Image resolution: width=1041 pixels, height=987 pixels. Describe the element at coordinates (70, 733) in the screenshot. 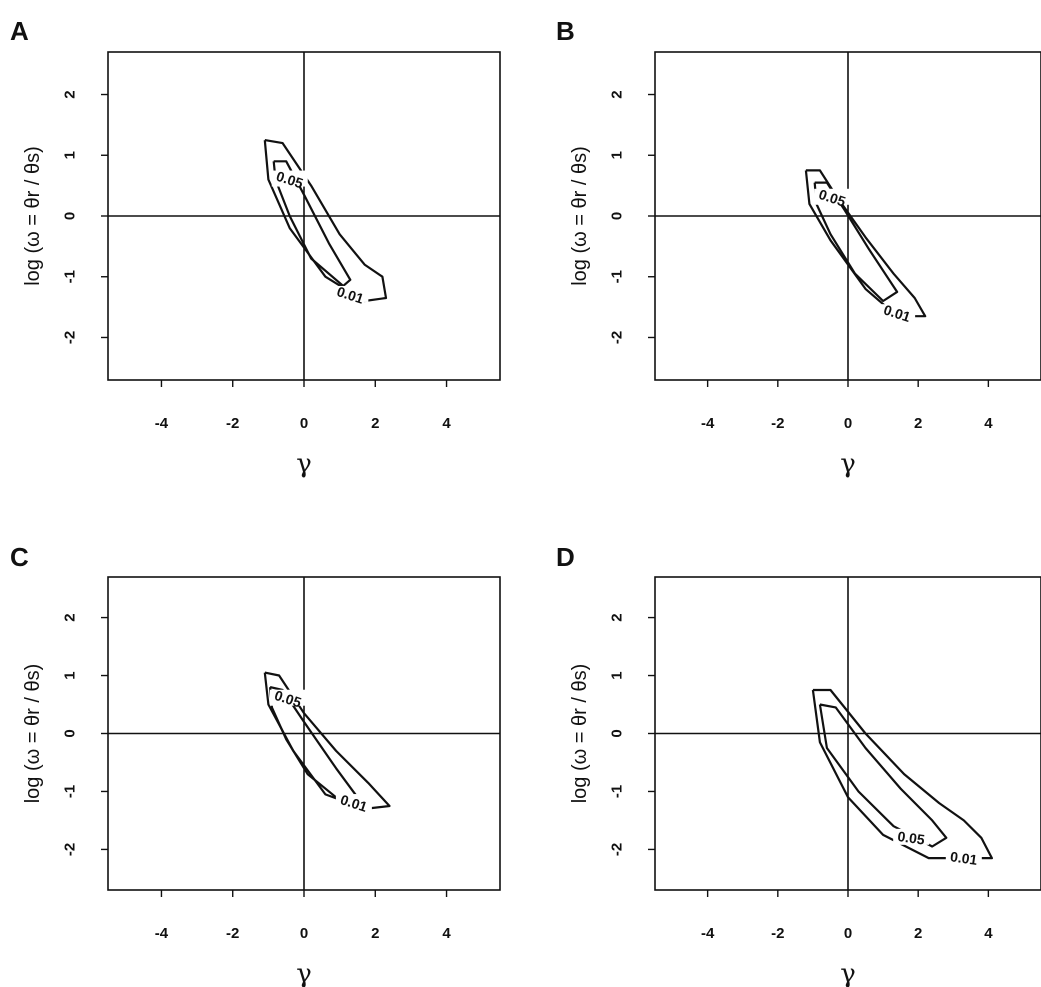

I see `panel-c-y-tick-label: 0` at that location.